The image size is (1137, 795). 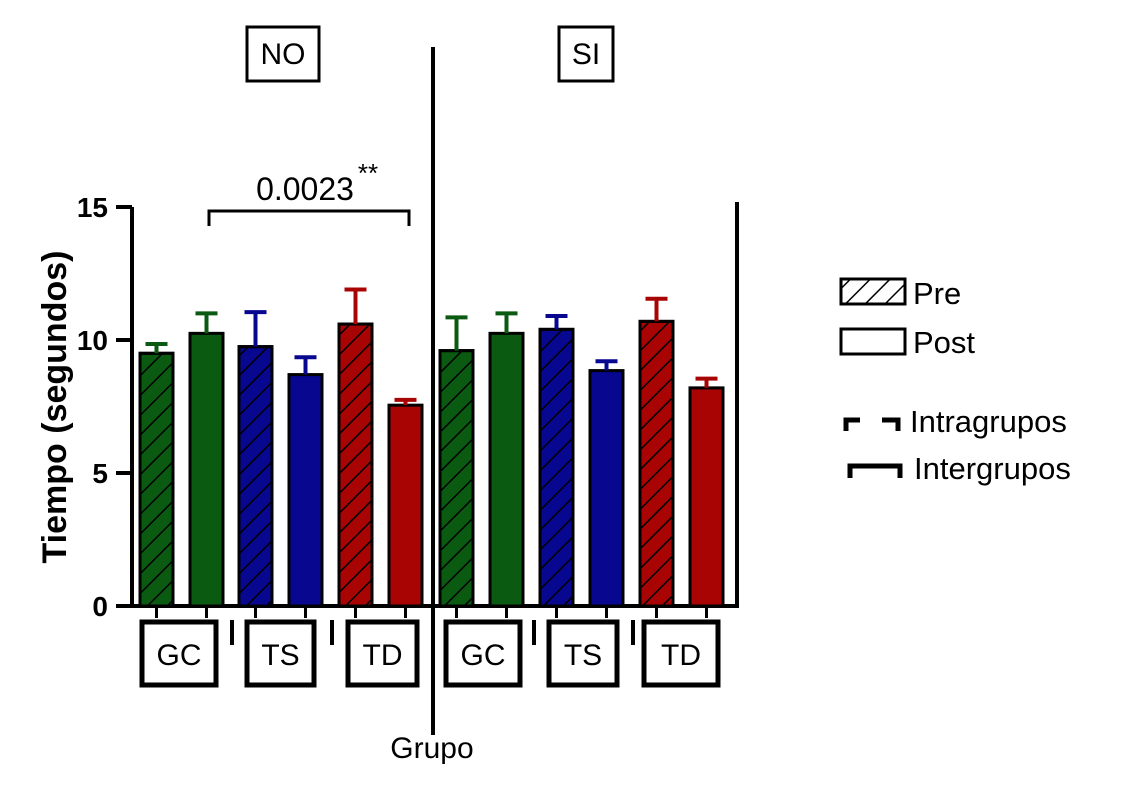 I want to click on x-axis-label: Grupo, so click(x=431, y=748).